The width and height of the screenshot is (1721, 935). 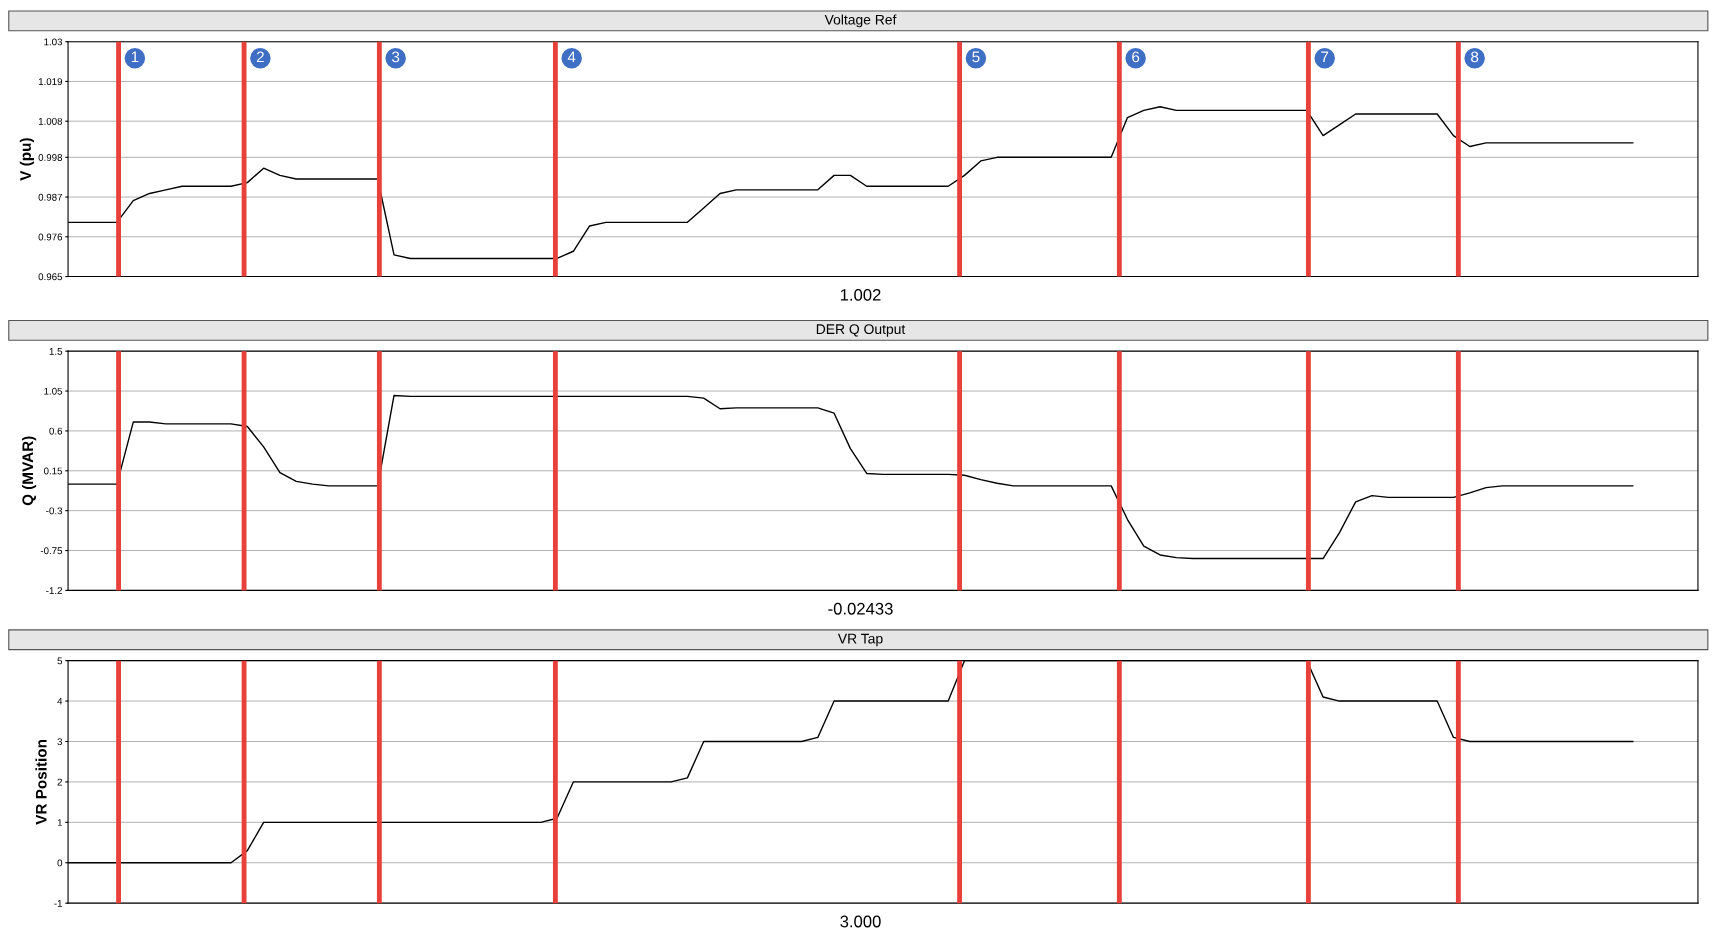 I want to click on annotation: 8, so click(x=1475, y=57).